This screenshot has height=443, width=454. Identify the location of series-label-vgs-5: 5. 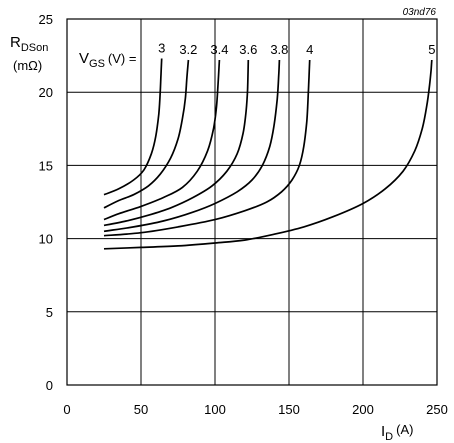
(431, 49).